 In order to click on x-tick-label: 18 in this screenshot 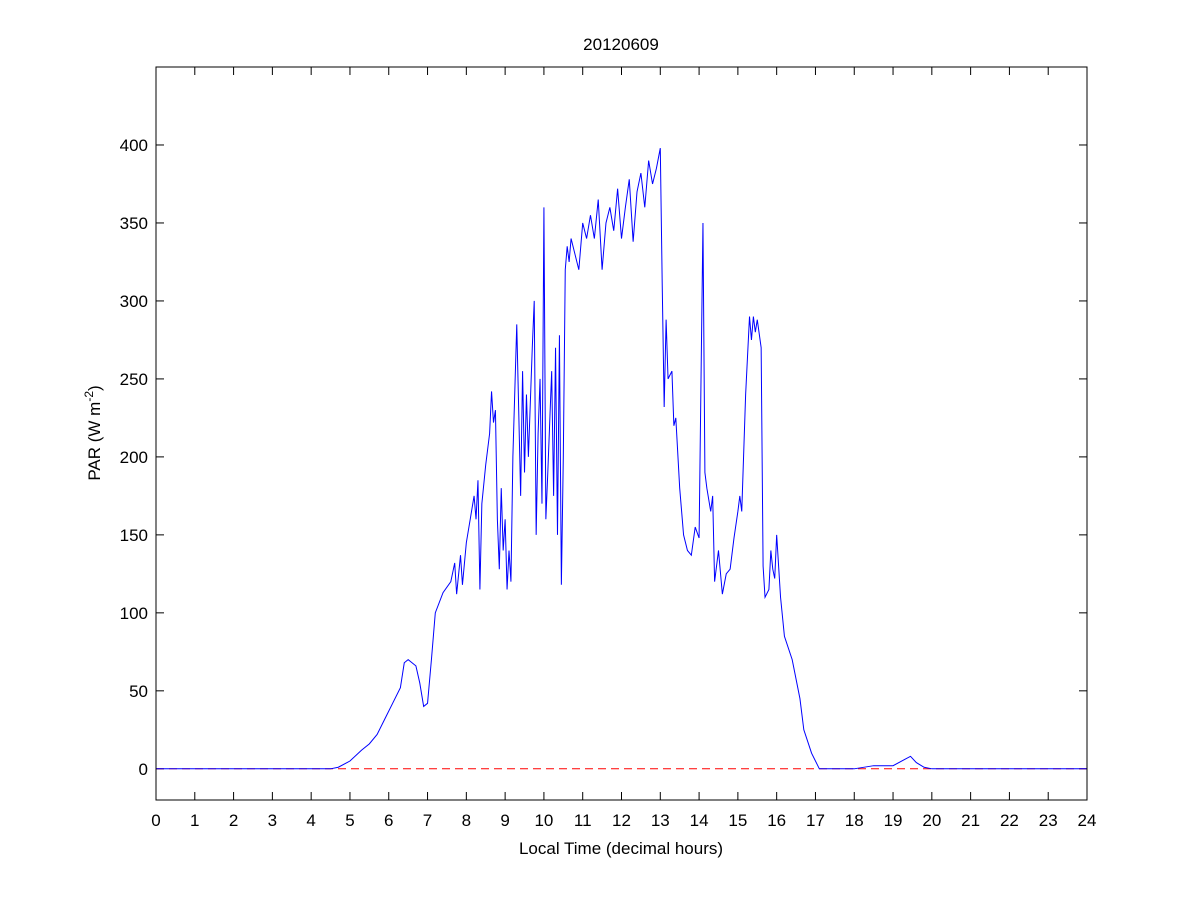, I will do `click(854, 820)`.